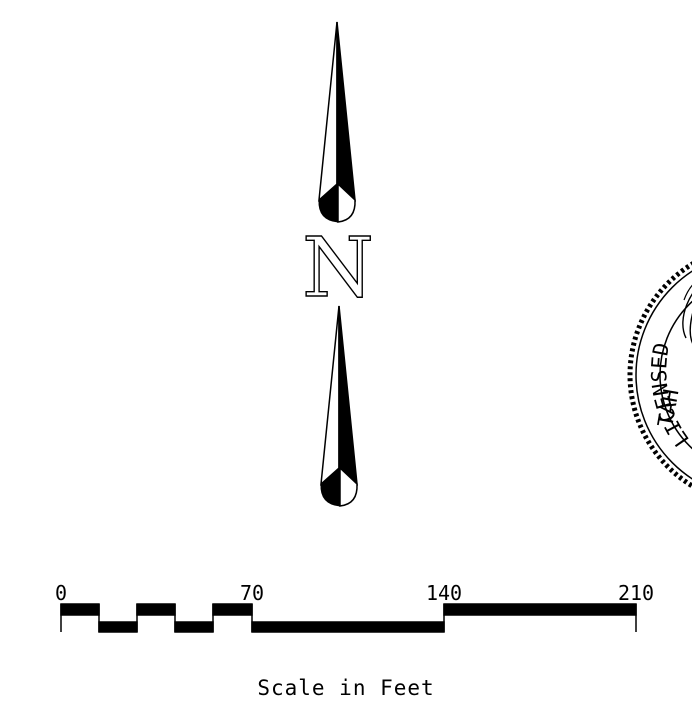 The height and width of the screenshot is (716, 692). I want to click on north-arrow-upper-needle, so click(337, 122).